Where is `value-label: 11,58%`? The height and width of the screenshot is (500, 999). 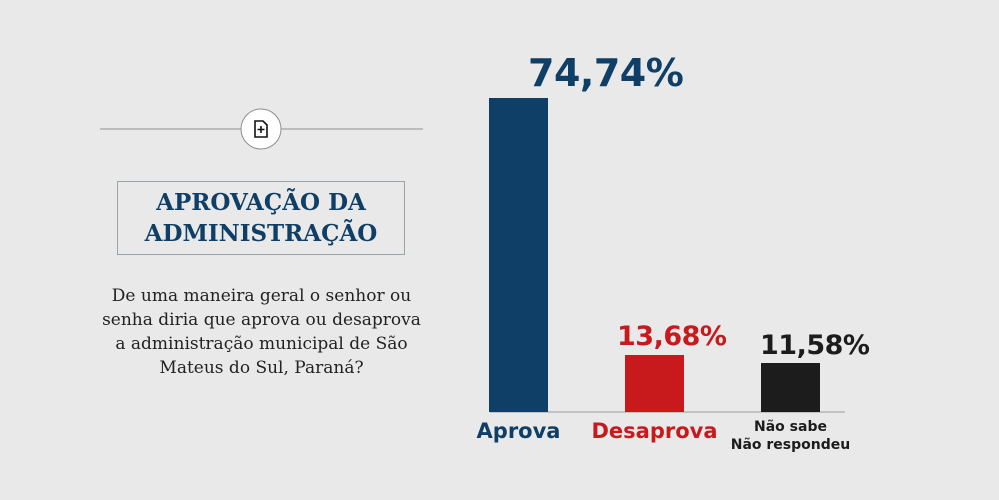 value-label: 11,58% is located at coordinates (815, 345).